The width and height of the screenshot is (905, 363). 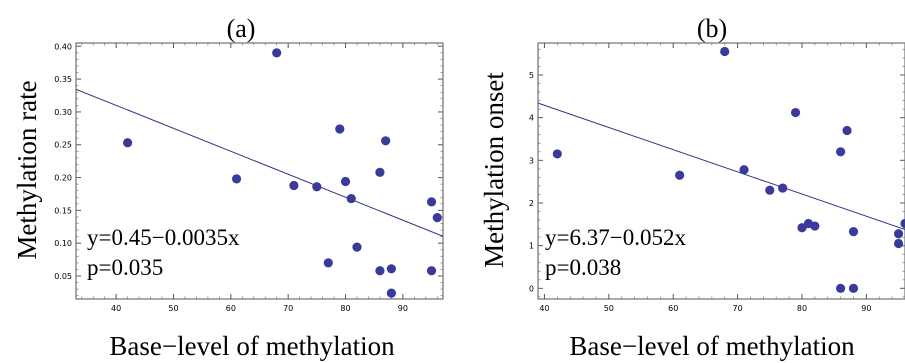 What do you see at coordinates (721, 166) in the screenshot?
I see `regression-line` at bounding box center [721, 166].